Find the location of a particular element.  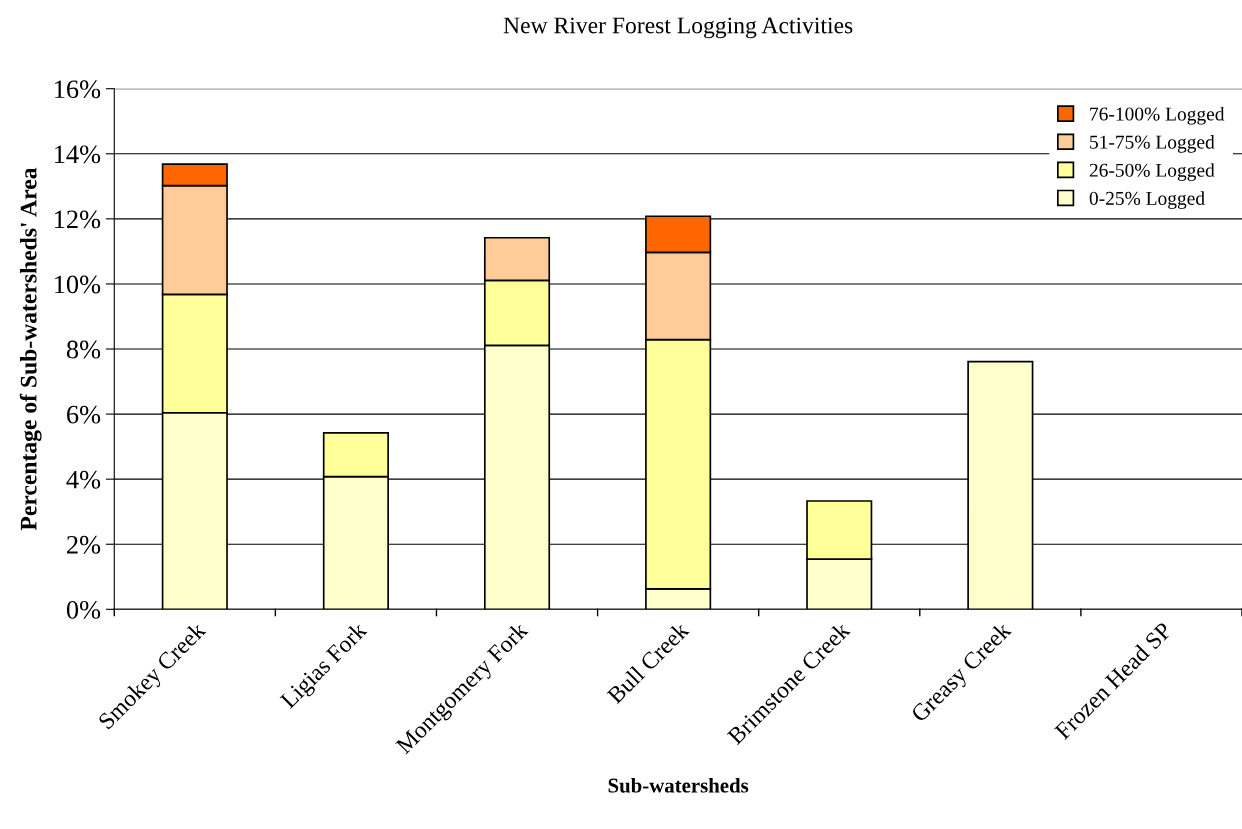

legend-label: 76-100% Logged is located at coordinates (1157, 115).